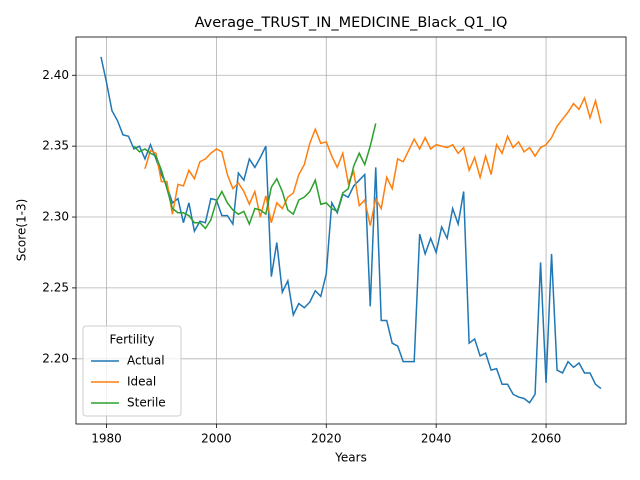  Describe the element at coordinates (350, 458) in the screenshot. I see `x-axis-label: Years` at that location.